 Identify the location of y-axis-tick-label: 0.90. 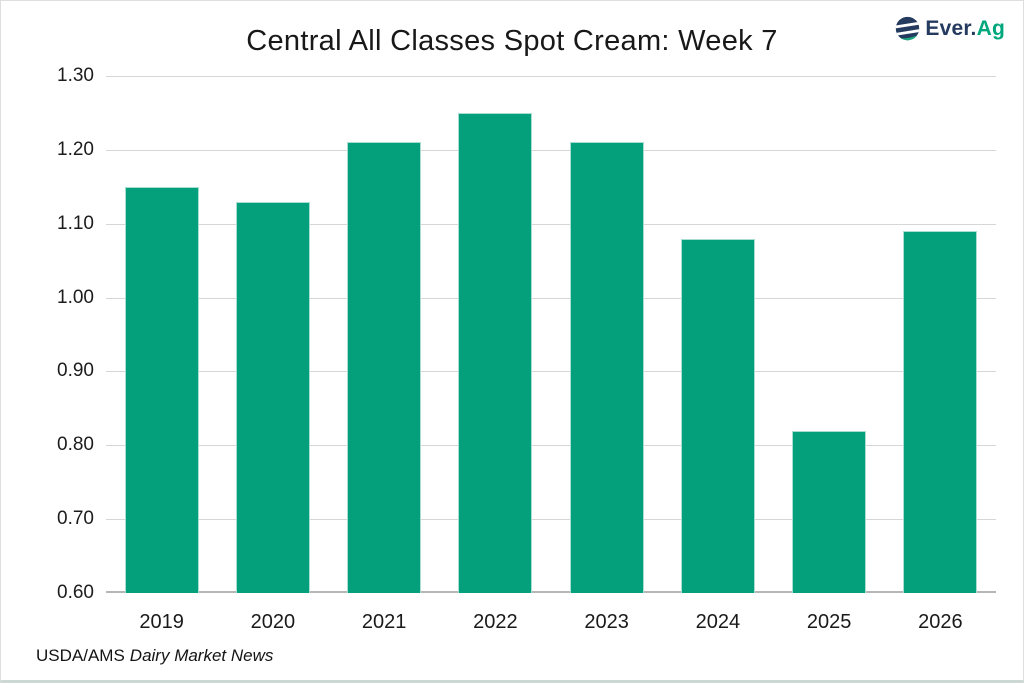
(75, 371).